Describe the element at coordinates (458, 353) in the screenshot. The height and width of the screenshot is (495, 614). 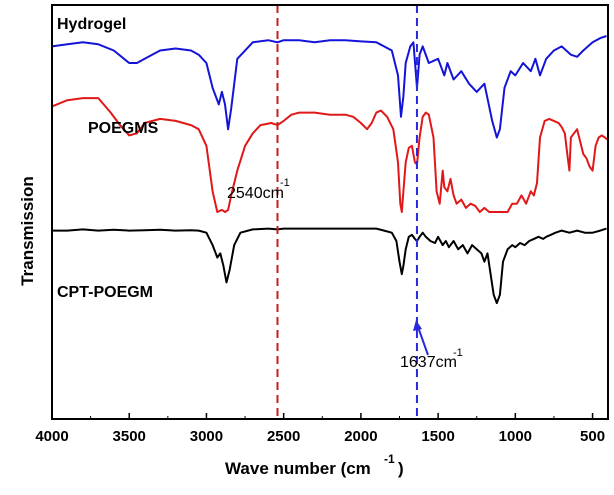
I see `annotation-1637-sup: -1` at that location.